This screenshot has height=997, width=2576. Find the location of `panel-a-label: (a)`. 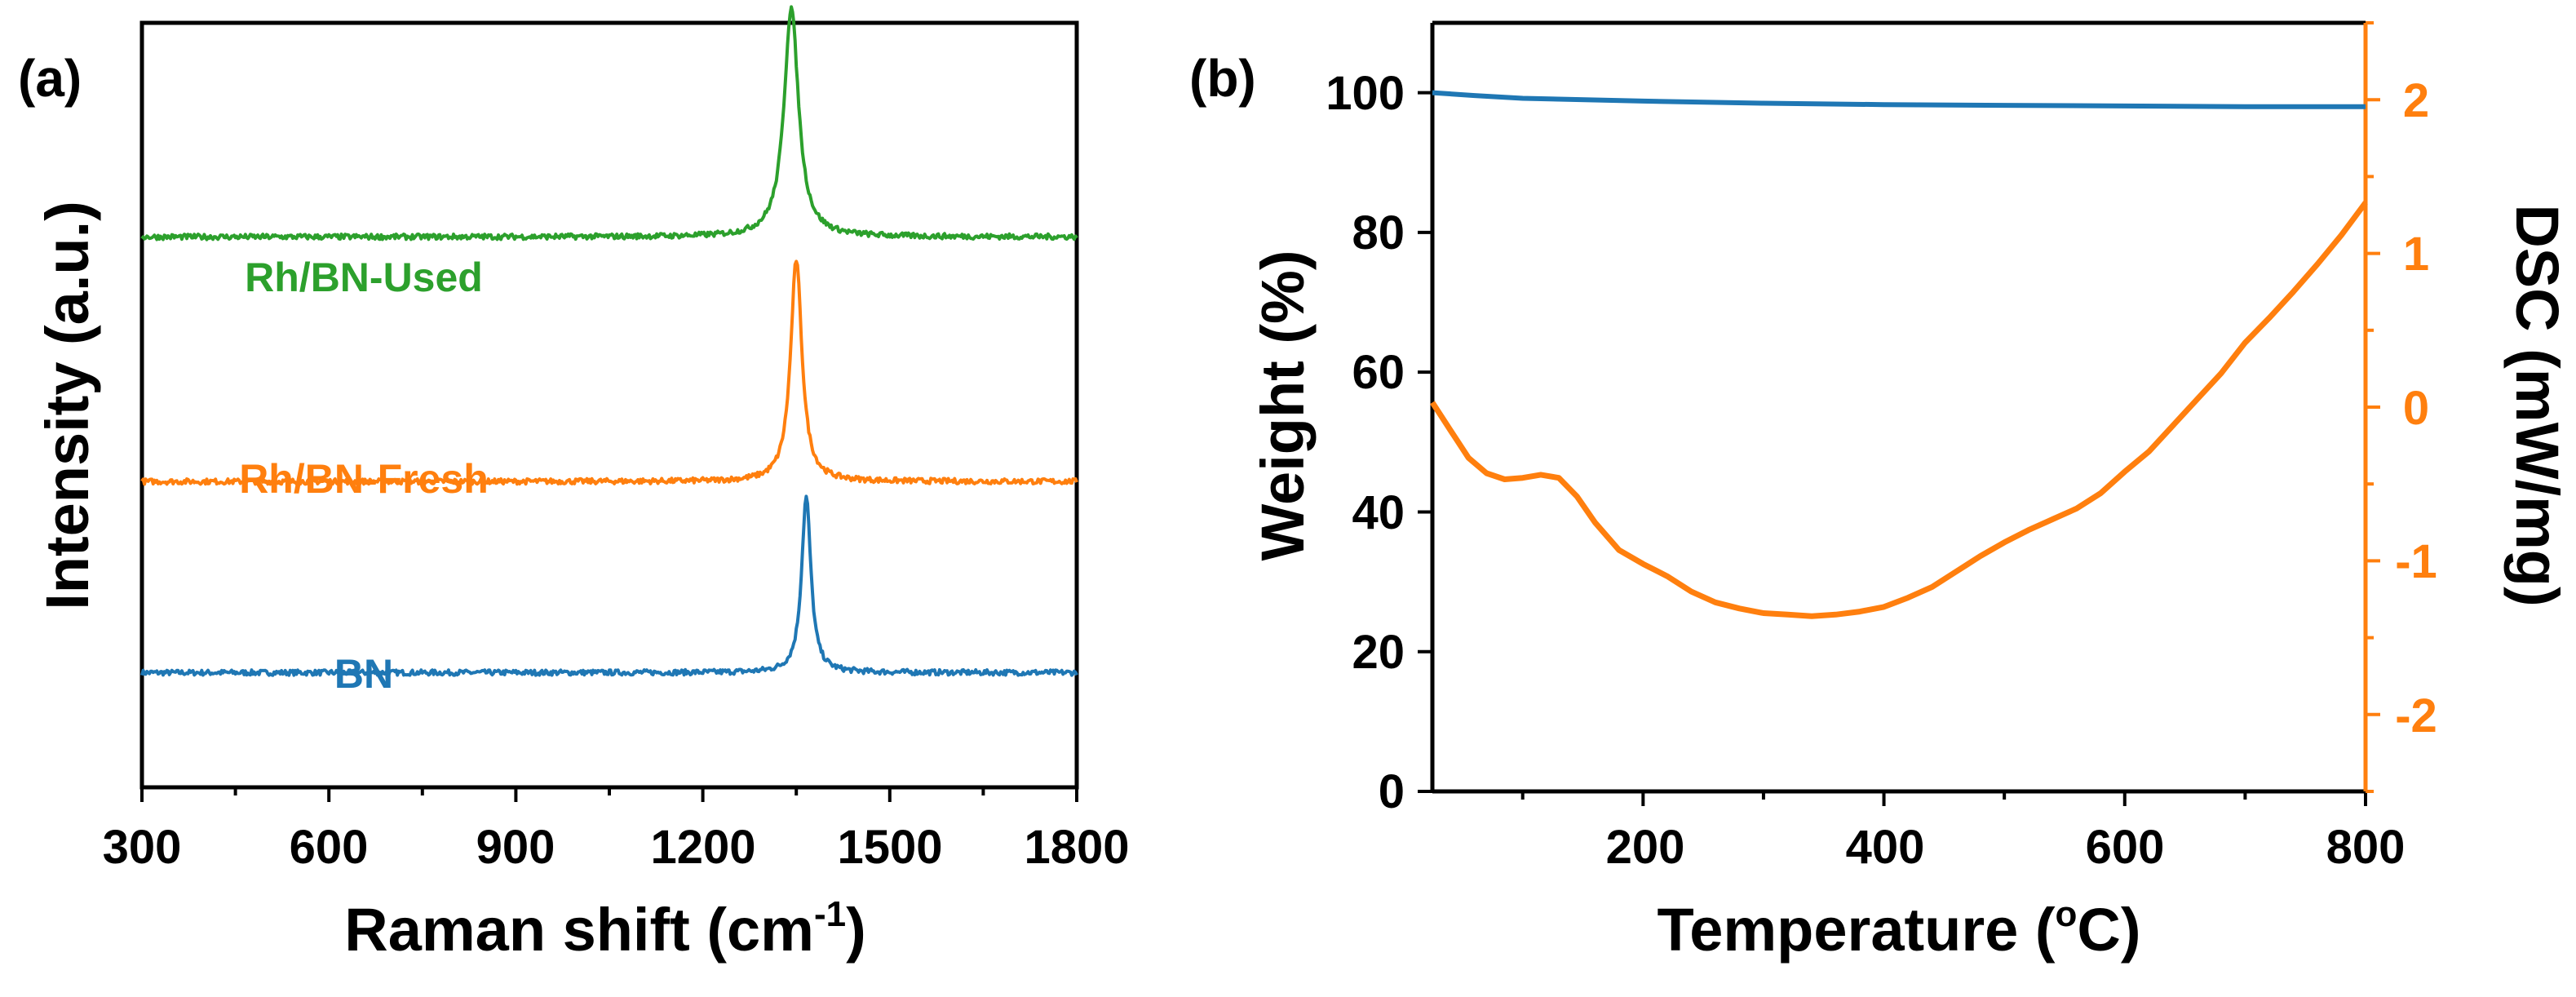

panel-a-label: (a) is located at coordinates (50, 78).